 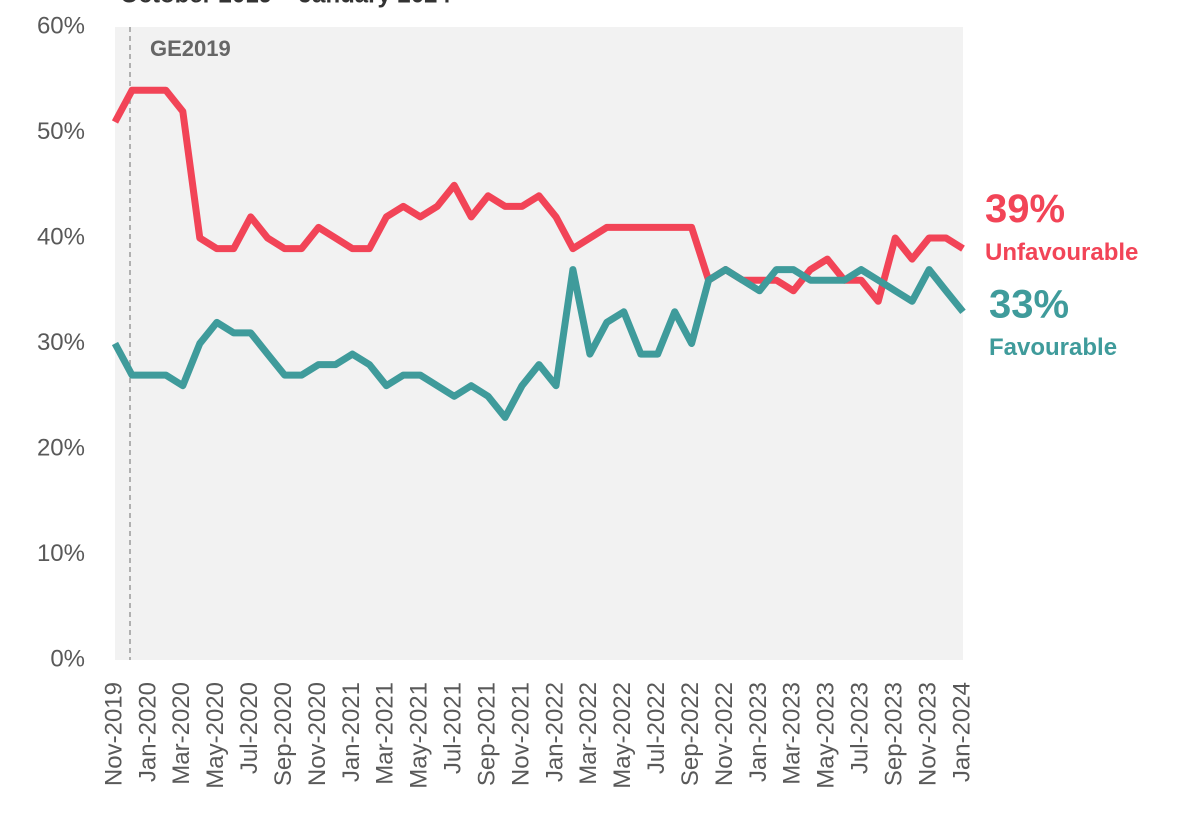 I want to click on x-tick-label: Nov-2021, so click(x=520, y=734).